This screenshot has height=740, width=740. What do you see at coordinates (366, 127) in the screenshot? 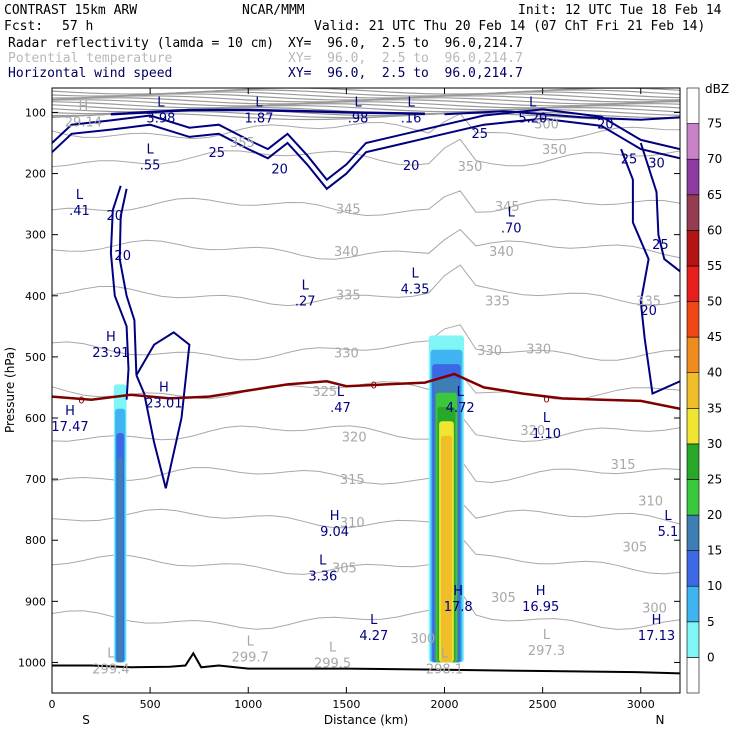
I see `theta-355-line` at bounding box center [366, 127].